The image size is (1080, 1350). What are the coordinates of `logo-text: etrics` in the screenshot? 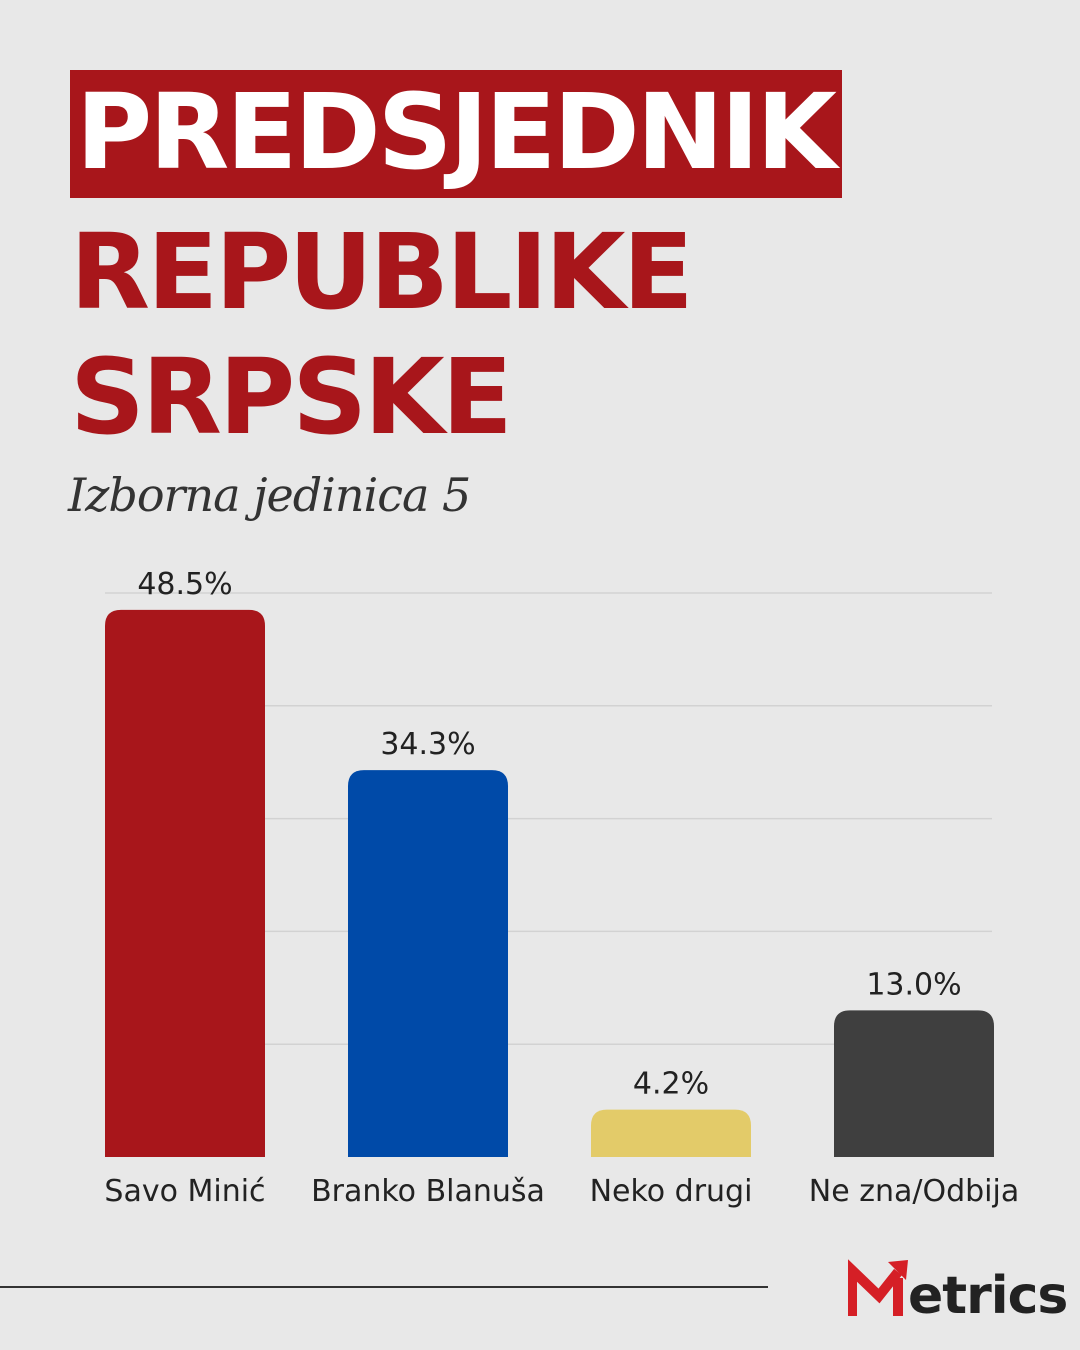 It's located at (988, 1296).